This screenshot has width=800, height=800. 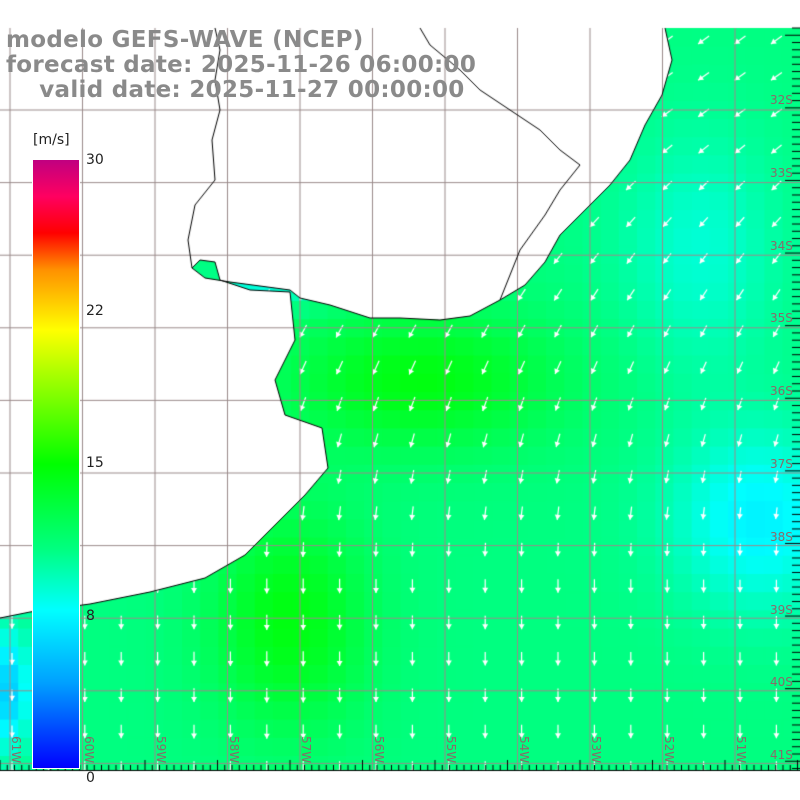 I want to click on longitude-label: 57W, so click(x=306, y=750).